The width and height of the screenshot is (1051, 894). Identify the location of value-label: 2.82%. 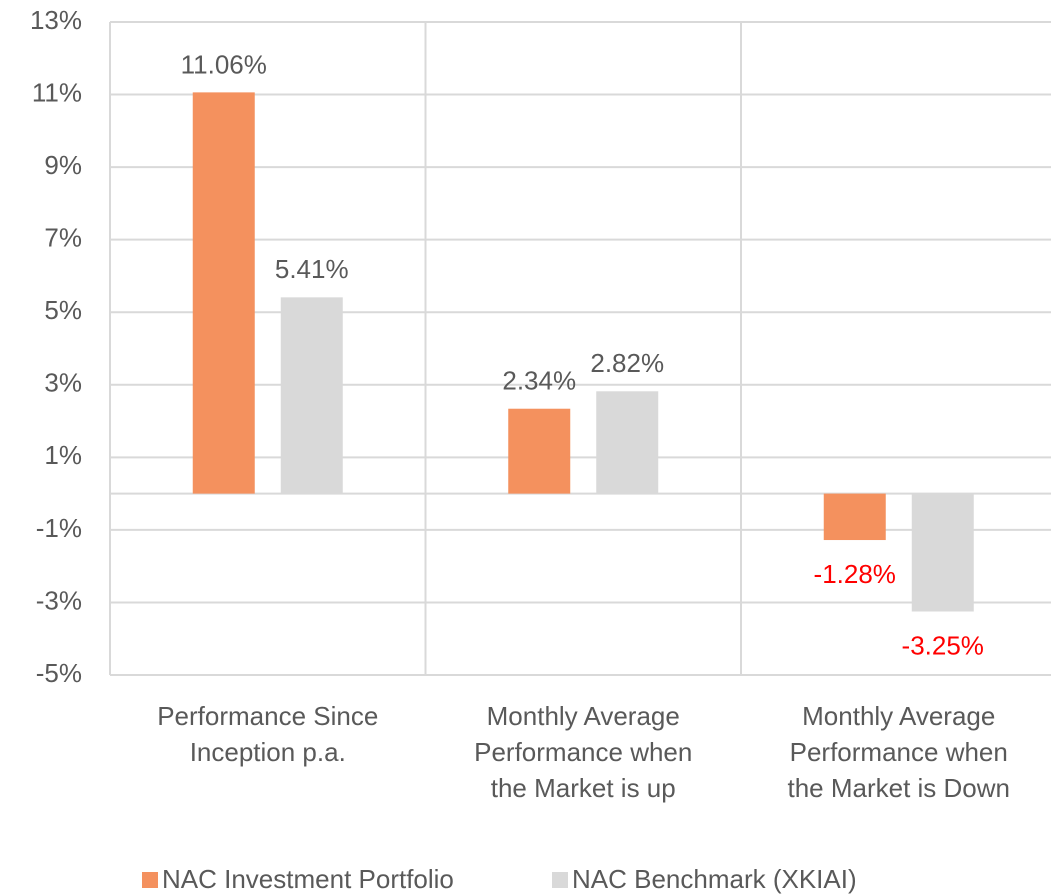
(627, 363).